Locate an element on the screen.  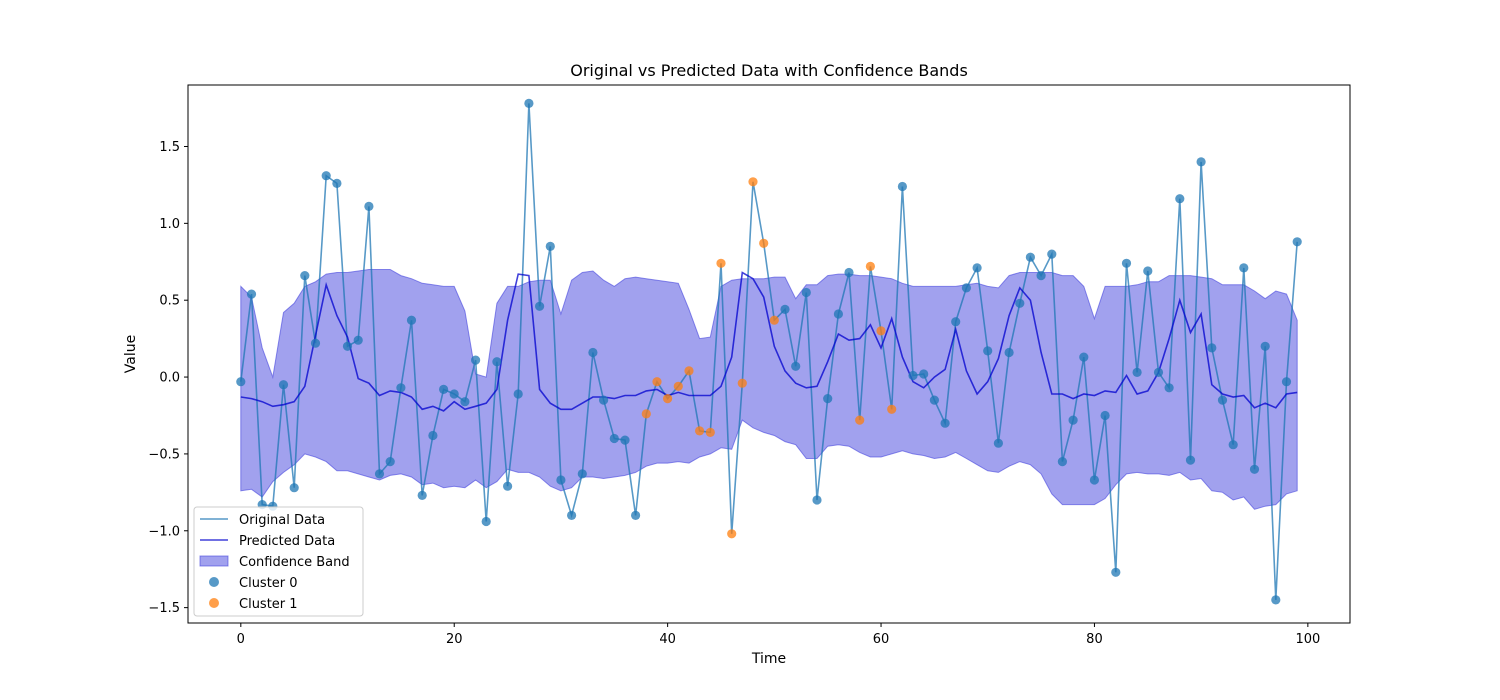
legend-band-swatch is located at coordinates (214, 561).